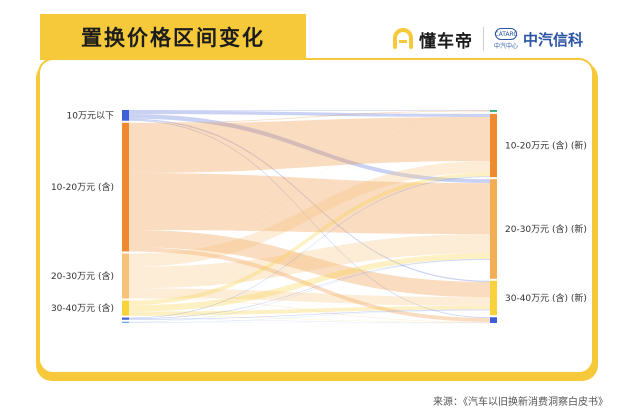 The image size is (640, 419). I want to click on chart-title: 置换价格区间变化, so click(173, 38).